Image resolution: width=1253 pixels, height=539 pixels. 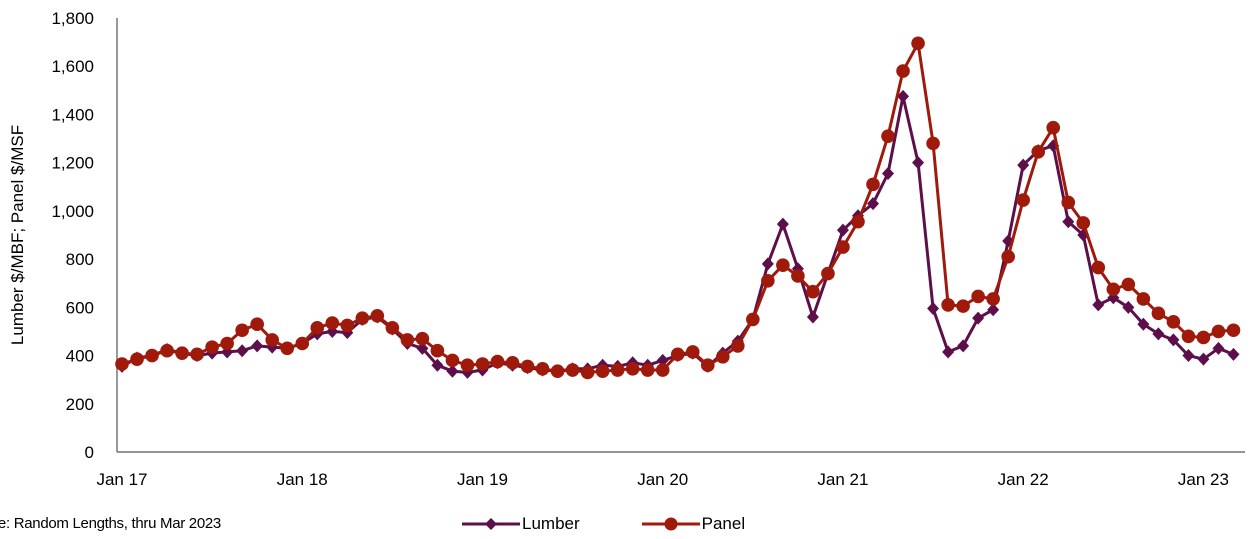 What do you see at coordinates (491, 524) in the screenshot?
I see `legend-lumber-marker-icon` at bounding box center [491, 524].